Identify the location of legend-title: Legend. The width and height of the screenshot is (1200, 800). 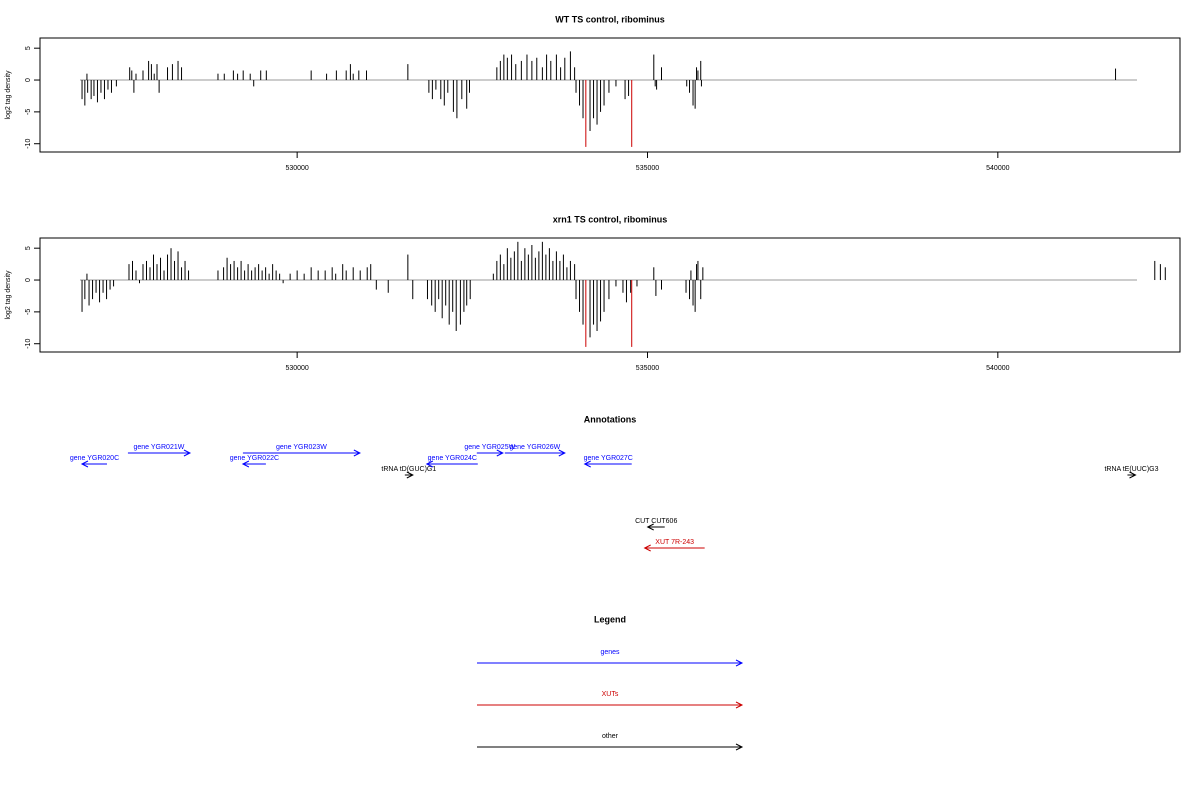
(610, 619).